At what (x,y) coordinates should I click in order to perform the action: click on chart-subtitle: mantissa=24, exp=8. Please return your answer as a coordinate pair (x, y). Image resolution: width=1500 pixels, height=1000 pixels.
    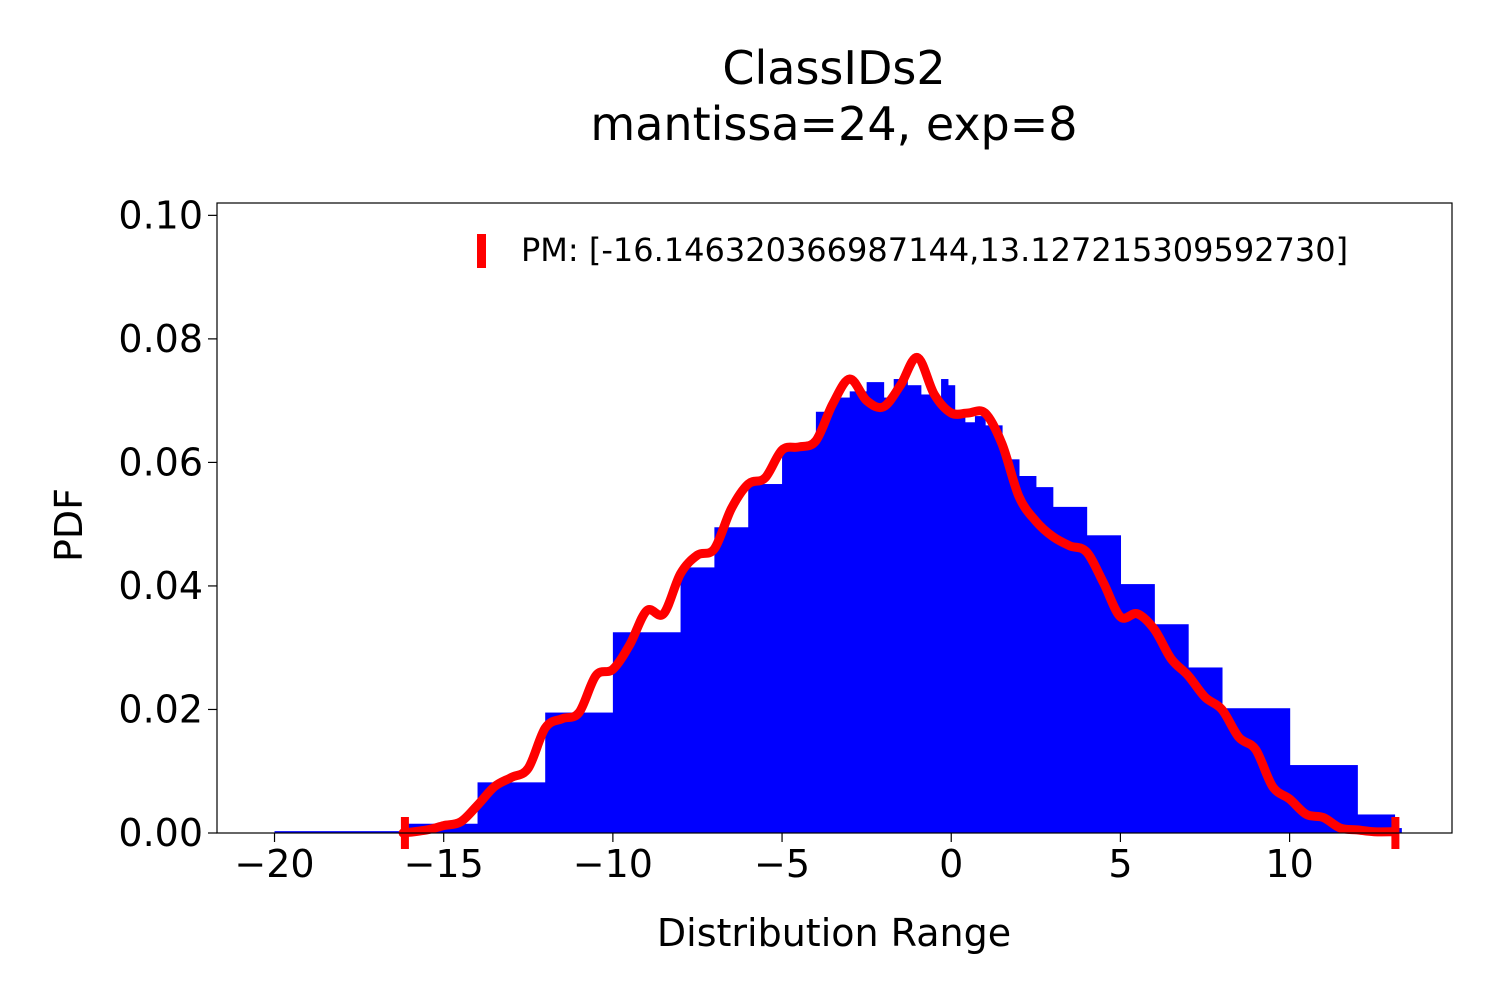
    Looking at the image, I should click on (833, 124).